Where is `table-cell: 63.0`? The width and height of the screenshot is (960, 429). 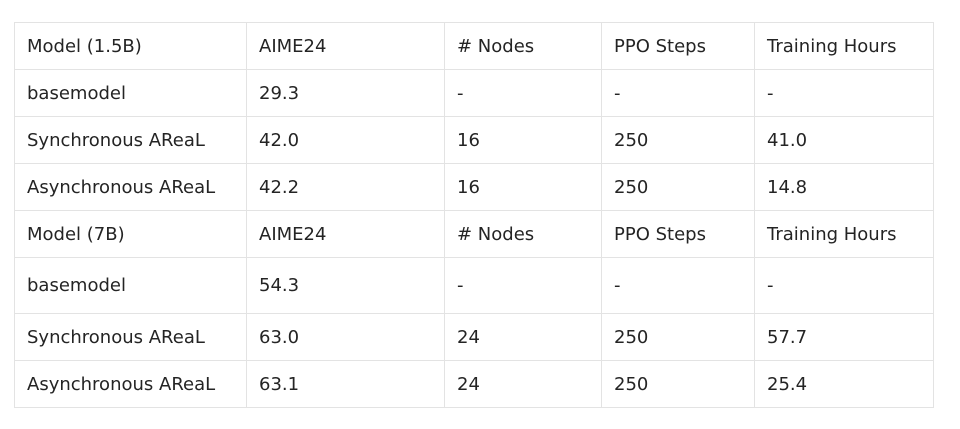 table-cell: 63.0 is located at coordinates (345, 337).